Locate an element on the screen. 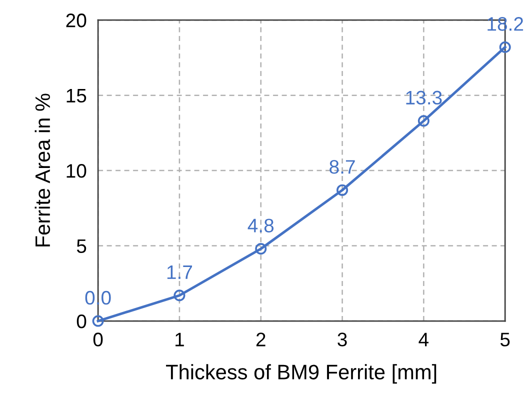  y-tick-label: 20 is located at coordinates (76, 21).